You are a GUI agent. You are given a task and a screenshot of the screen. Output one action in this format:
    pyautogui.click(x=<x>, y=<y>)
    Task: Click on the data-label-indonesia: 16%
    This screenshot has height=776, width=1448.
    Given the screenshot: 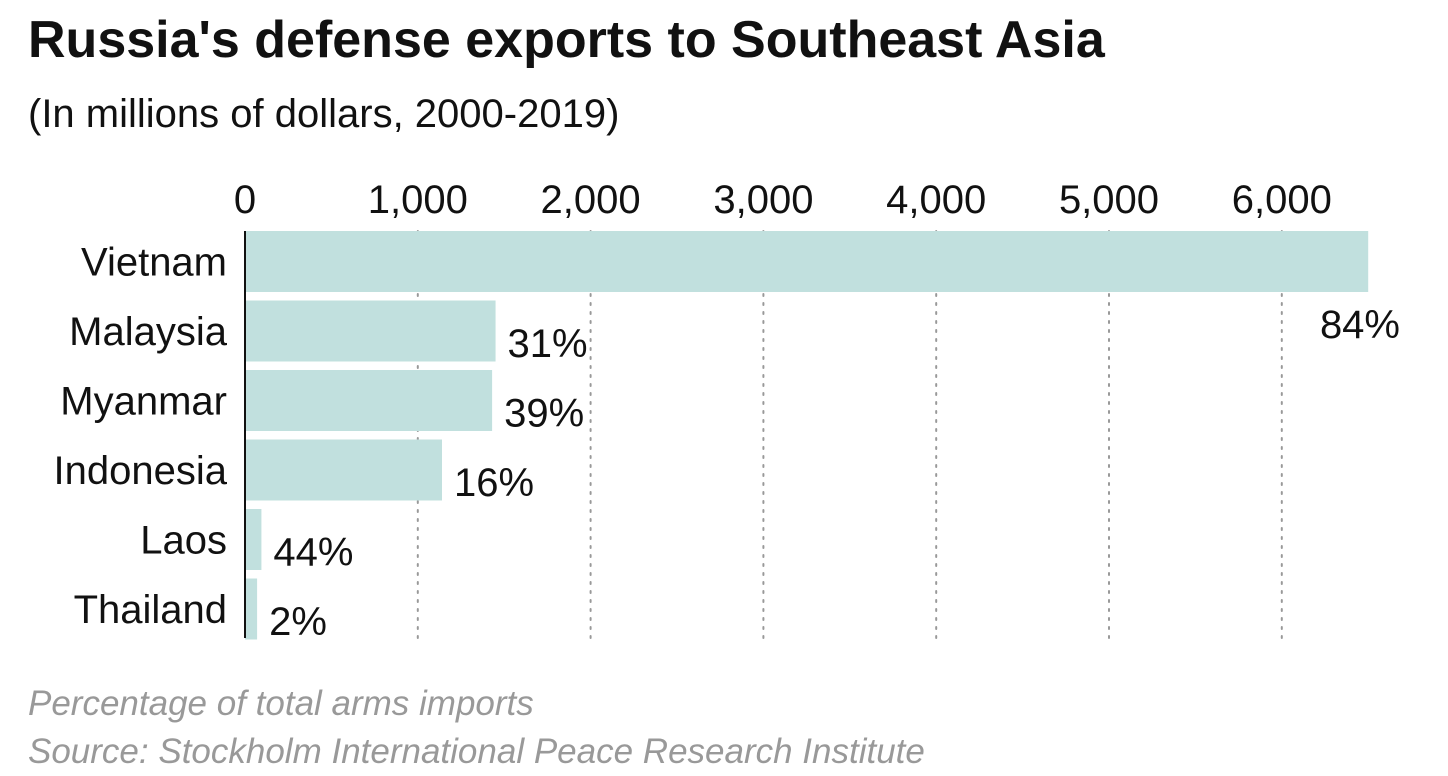 What is the action you would take?
    pyautogui.click(x=494, y=483)
    